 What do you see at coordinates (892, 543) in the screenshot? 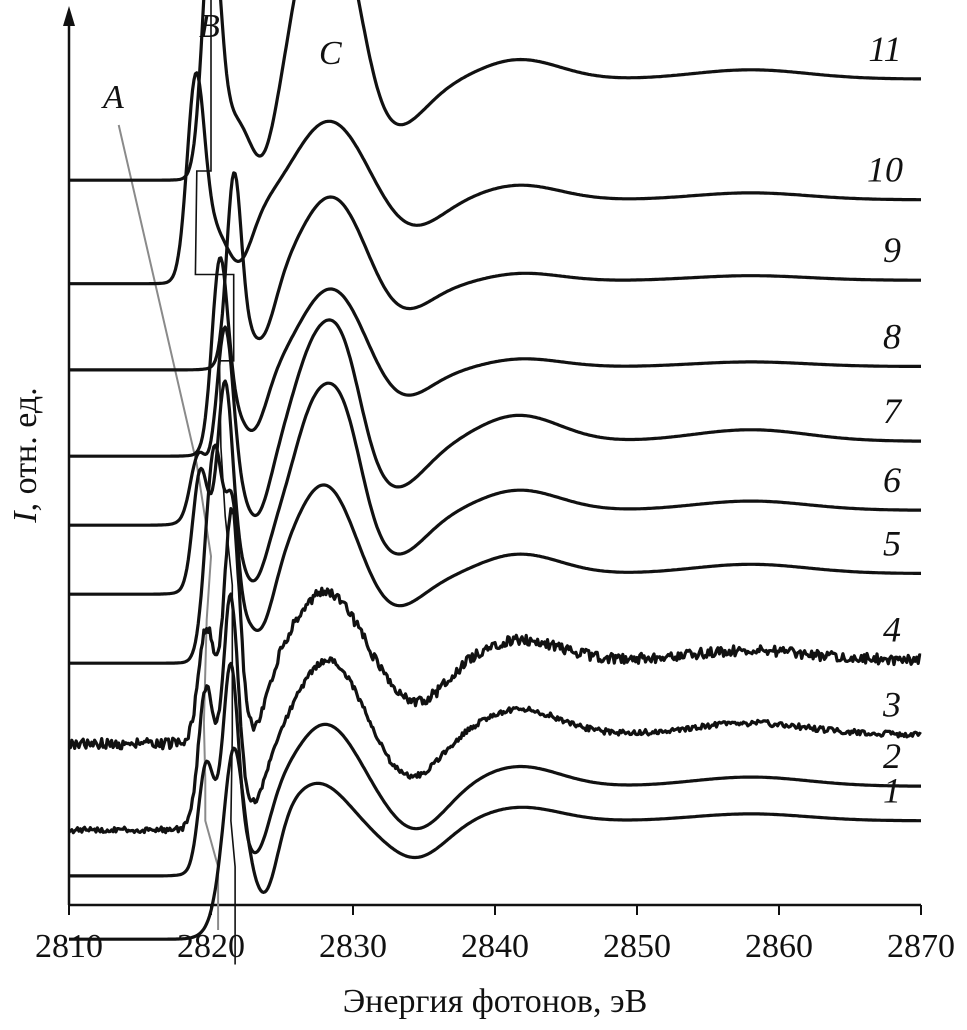
I see `curve-label-5: 5` at bounding box center [892, 543].